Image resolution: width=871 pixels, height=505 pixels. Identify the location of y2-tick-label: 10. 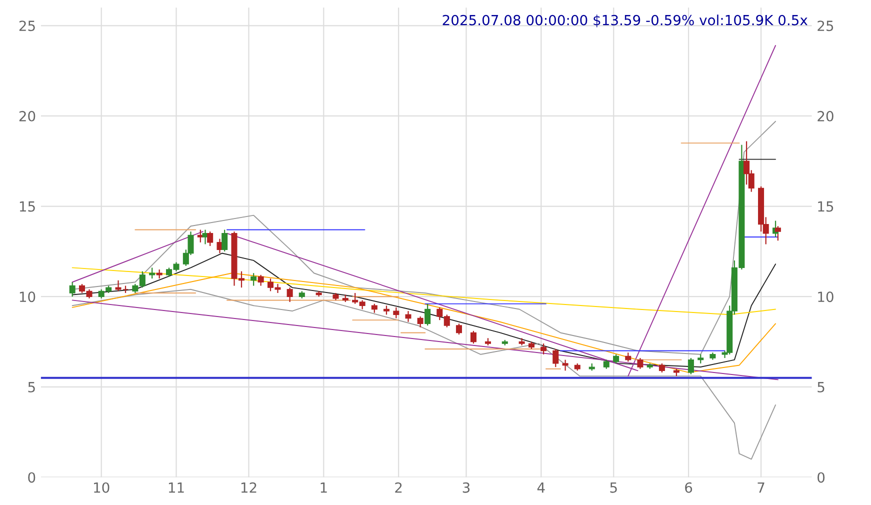
(826, 297).